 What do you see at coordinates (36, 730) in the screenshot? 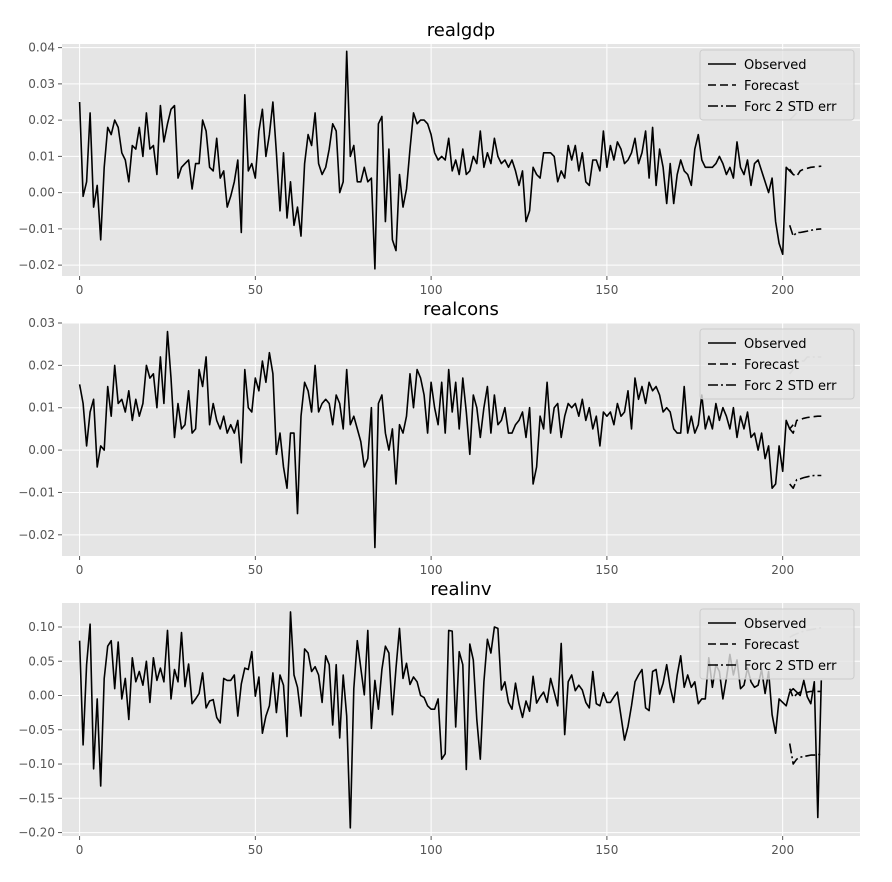
I see `y-tick-label: −0.05` at bounding box center [36, 730].